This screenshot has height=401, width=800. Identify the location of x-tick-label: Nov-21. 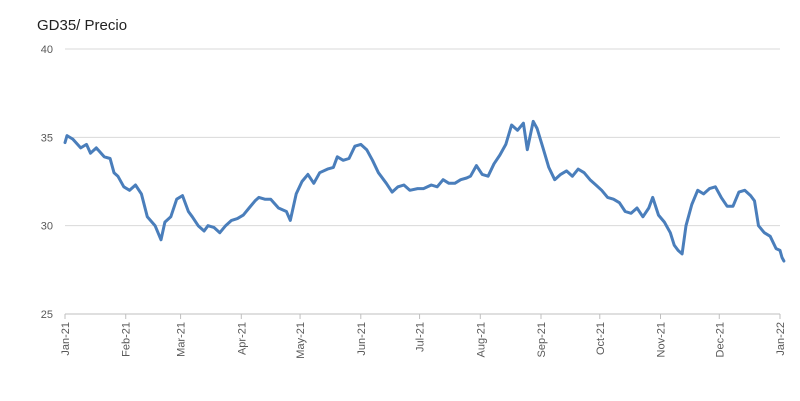
(662, 339).